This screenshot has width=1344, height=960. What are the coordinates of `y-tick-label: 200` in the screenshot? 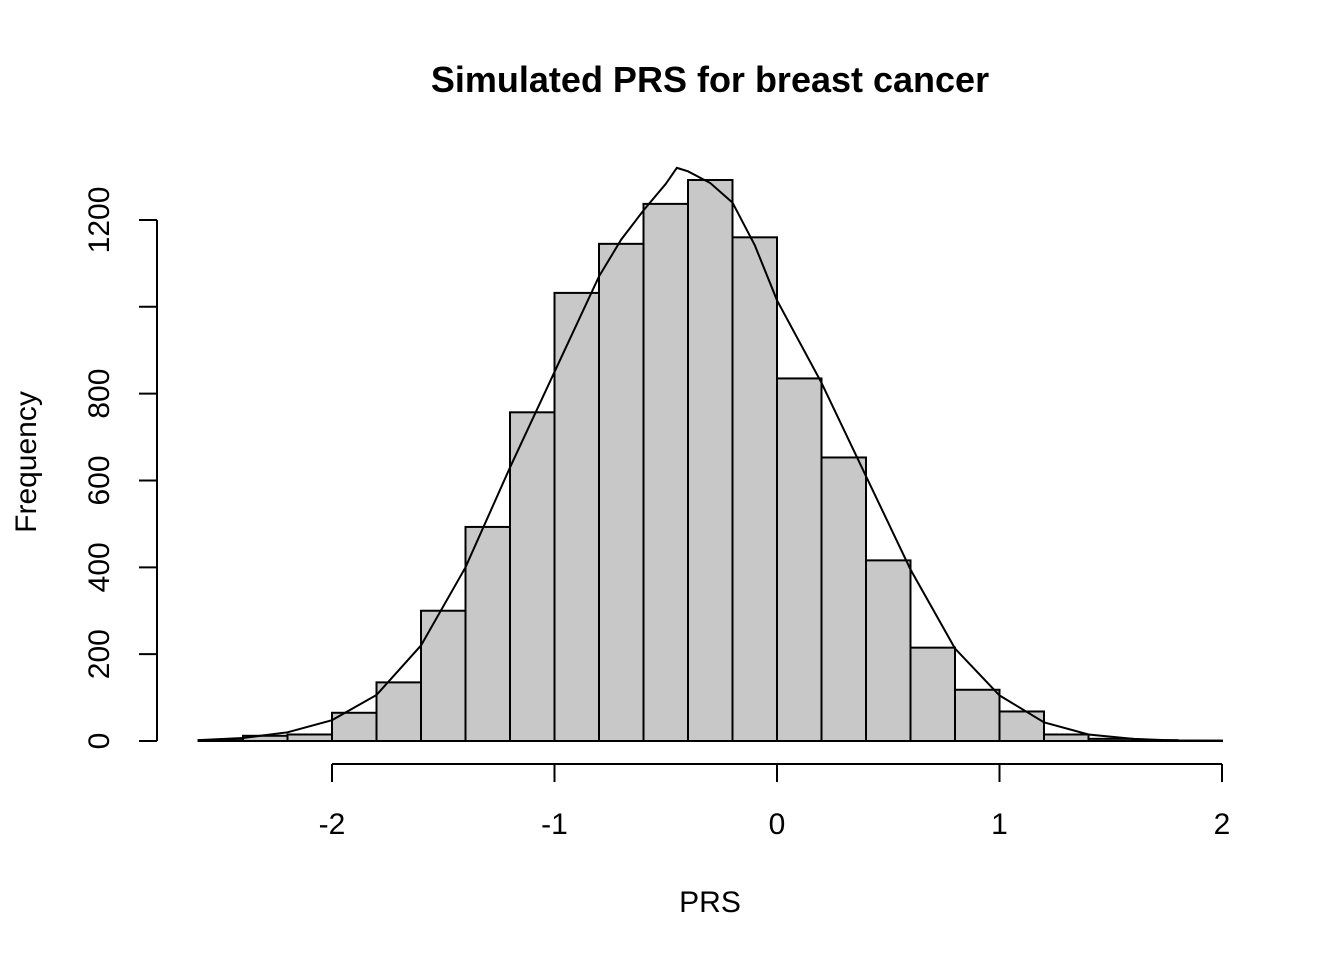 It's located at (99, 654).